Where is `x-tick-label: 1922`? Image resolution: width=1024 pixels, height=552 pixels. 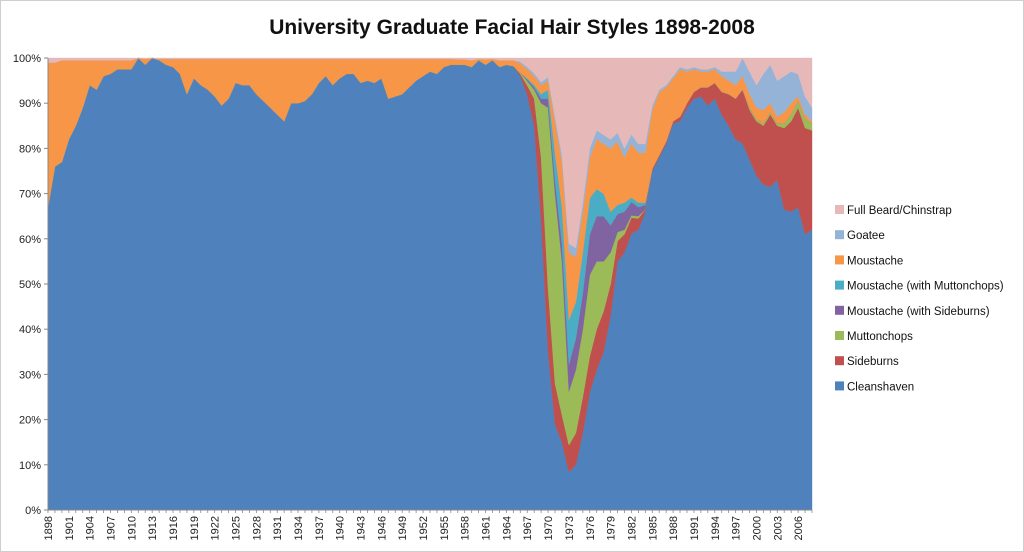
x-tick-label: 1922 is located at coordinates (216, 528).